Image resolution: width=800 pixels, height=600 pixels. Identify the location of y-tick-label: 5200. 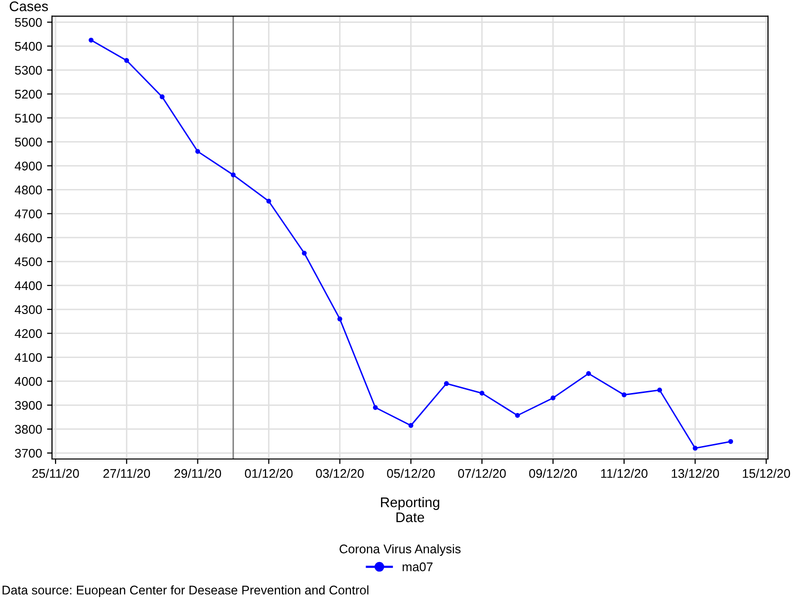
(28, 94).